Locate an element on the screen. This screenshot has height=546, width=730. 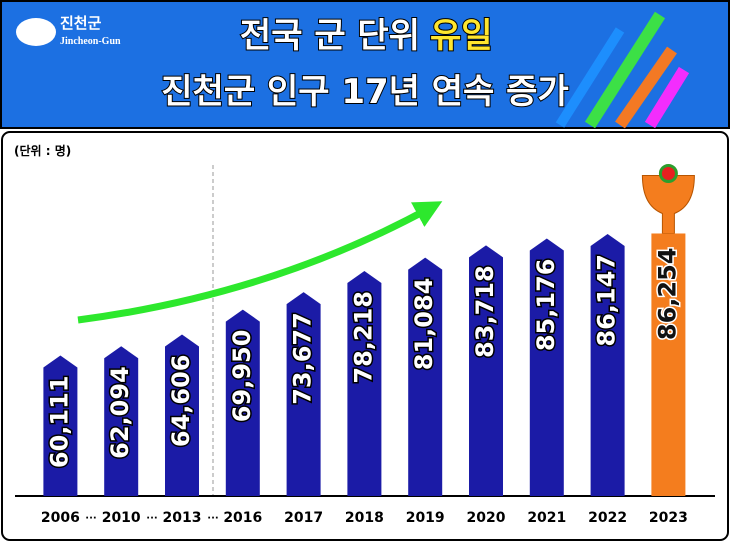
x-tick-label: 2019 is located at coordinates (425, 518).